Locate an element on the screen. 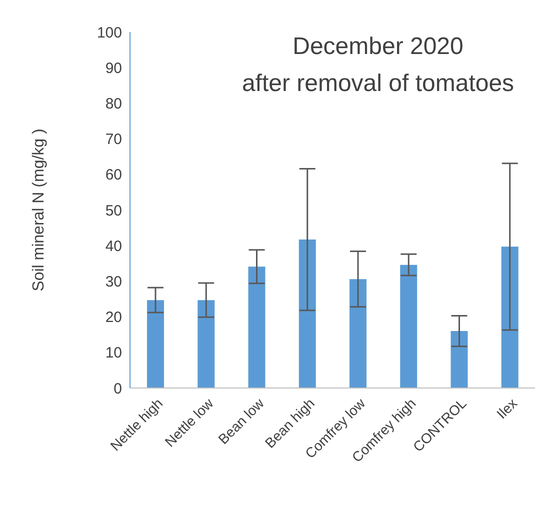 The image size is (545, 506). y-tick-label: 100 is located at coordinates (109, 33).